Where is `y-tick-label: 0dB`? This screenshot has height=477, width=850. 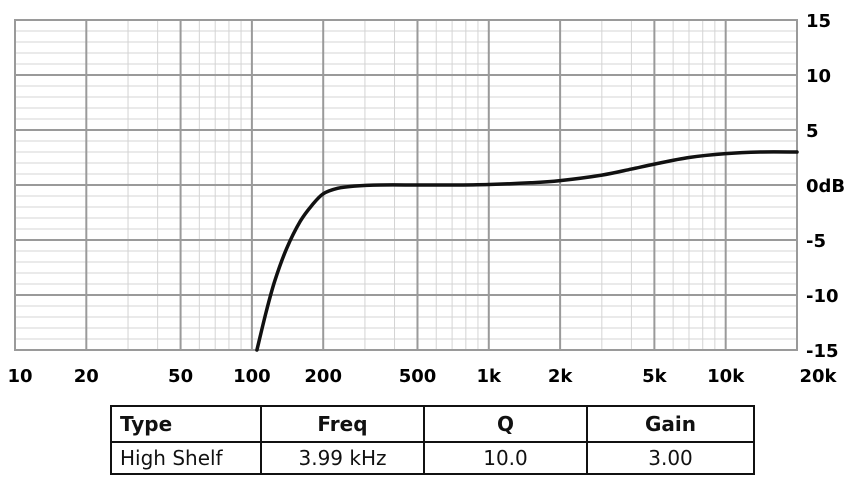
y-tick-label: 0dB is located at coordinates (825, 186).